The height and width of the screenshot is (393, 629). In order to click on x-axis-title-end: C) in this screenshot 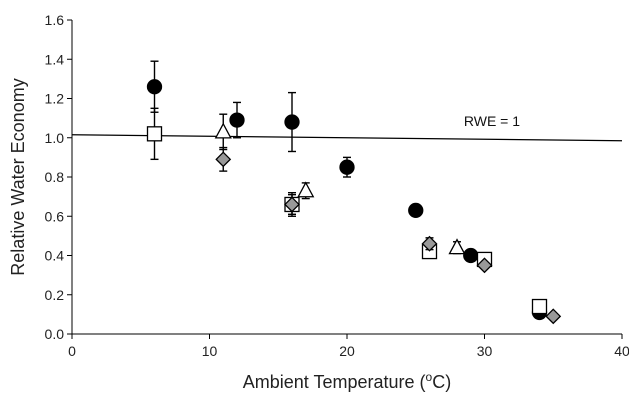, I will do `click(441, 382)`.